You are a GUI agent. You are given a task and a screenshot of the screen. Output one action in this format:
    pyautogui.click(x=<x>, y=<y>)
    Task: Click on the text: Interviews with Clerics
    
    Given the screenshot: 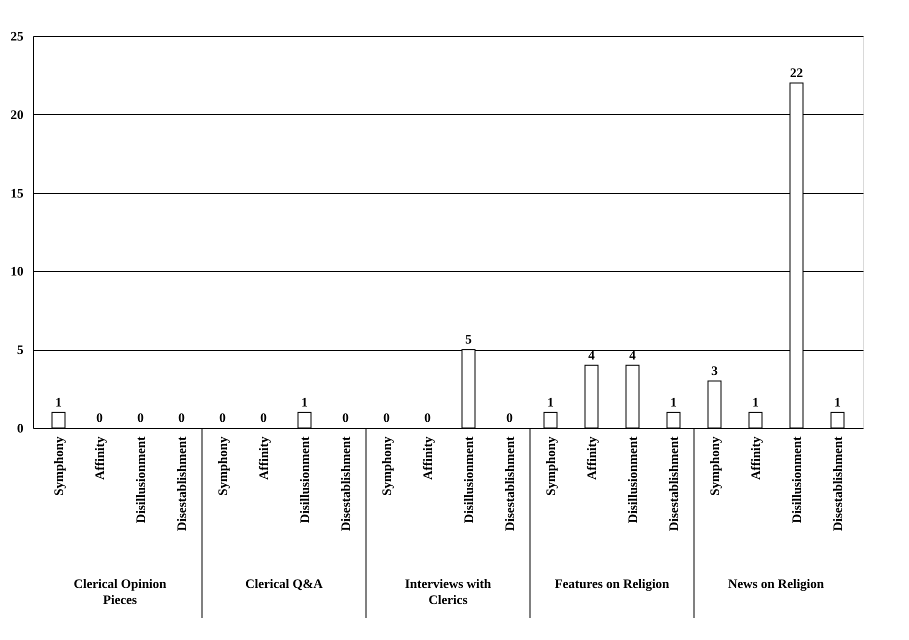 What is the action you would take?
    pyautogui.click(x=448, y=591)
    